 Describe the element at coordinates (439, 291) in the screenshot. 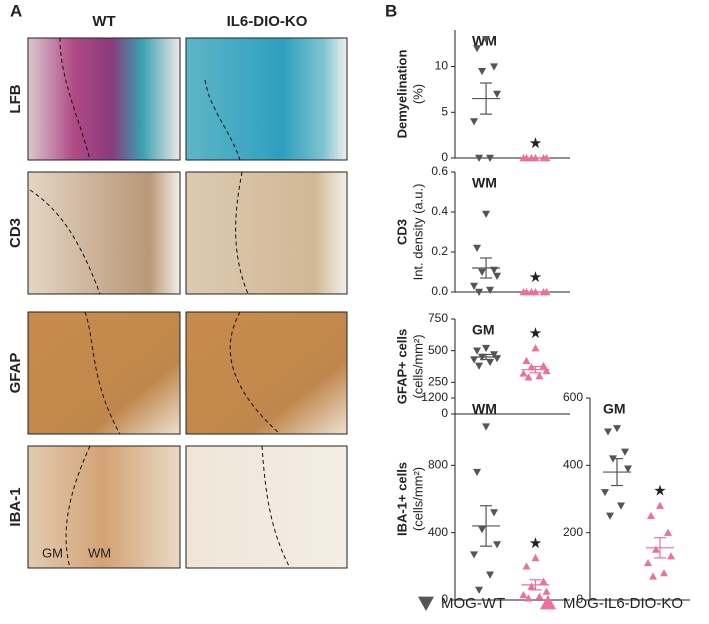

I see `y-tick-label: 0.0` at that location.